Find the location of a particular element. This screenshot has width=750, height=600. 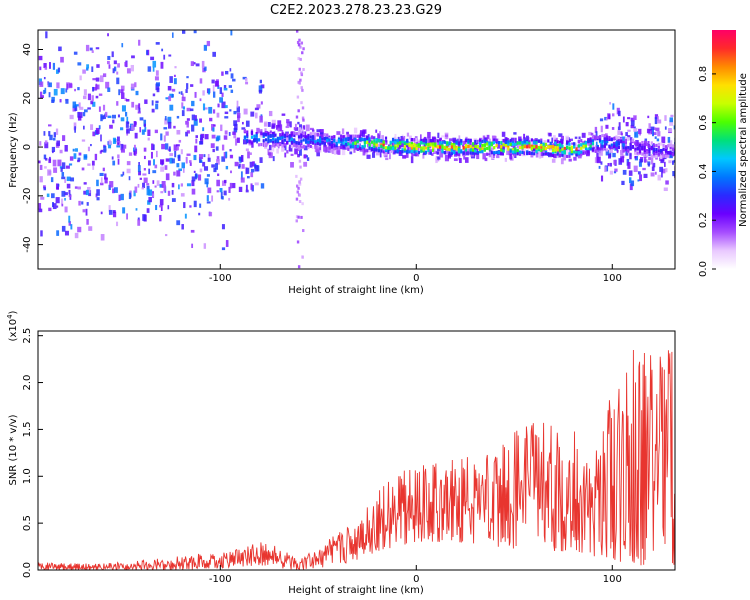

spectrogram-x-ticks: -100 0 100 is located at coordinates (415, 274).